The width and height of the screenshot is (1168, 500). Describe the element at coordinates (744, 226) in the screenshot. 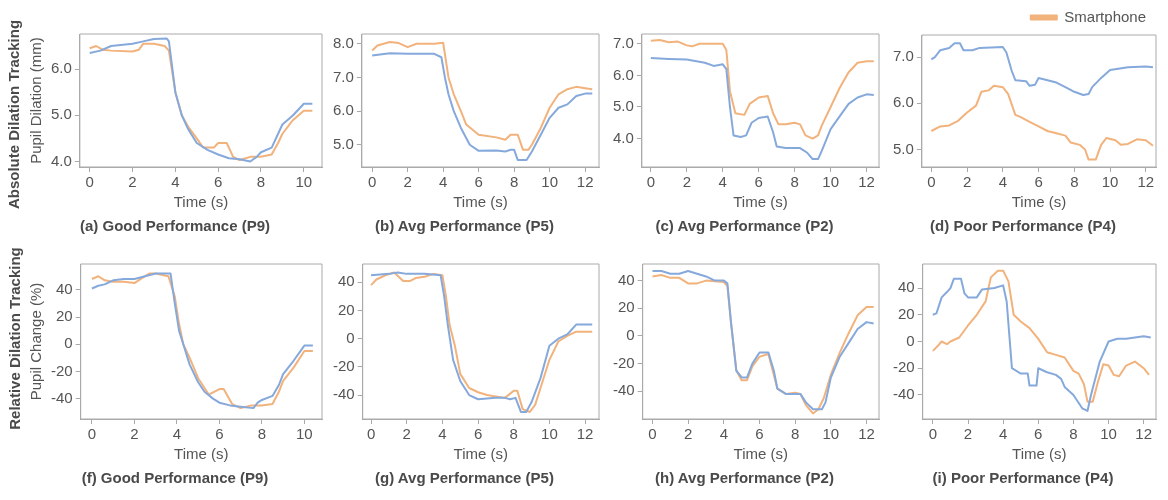

I see `text: (c) Avg Performance (P2)` at that location.